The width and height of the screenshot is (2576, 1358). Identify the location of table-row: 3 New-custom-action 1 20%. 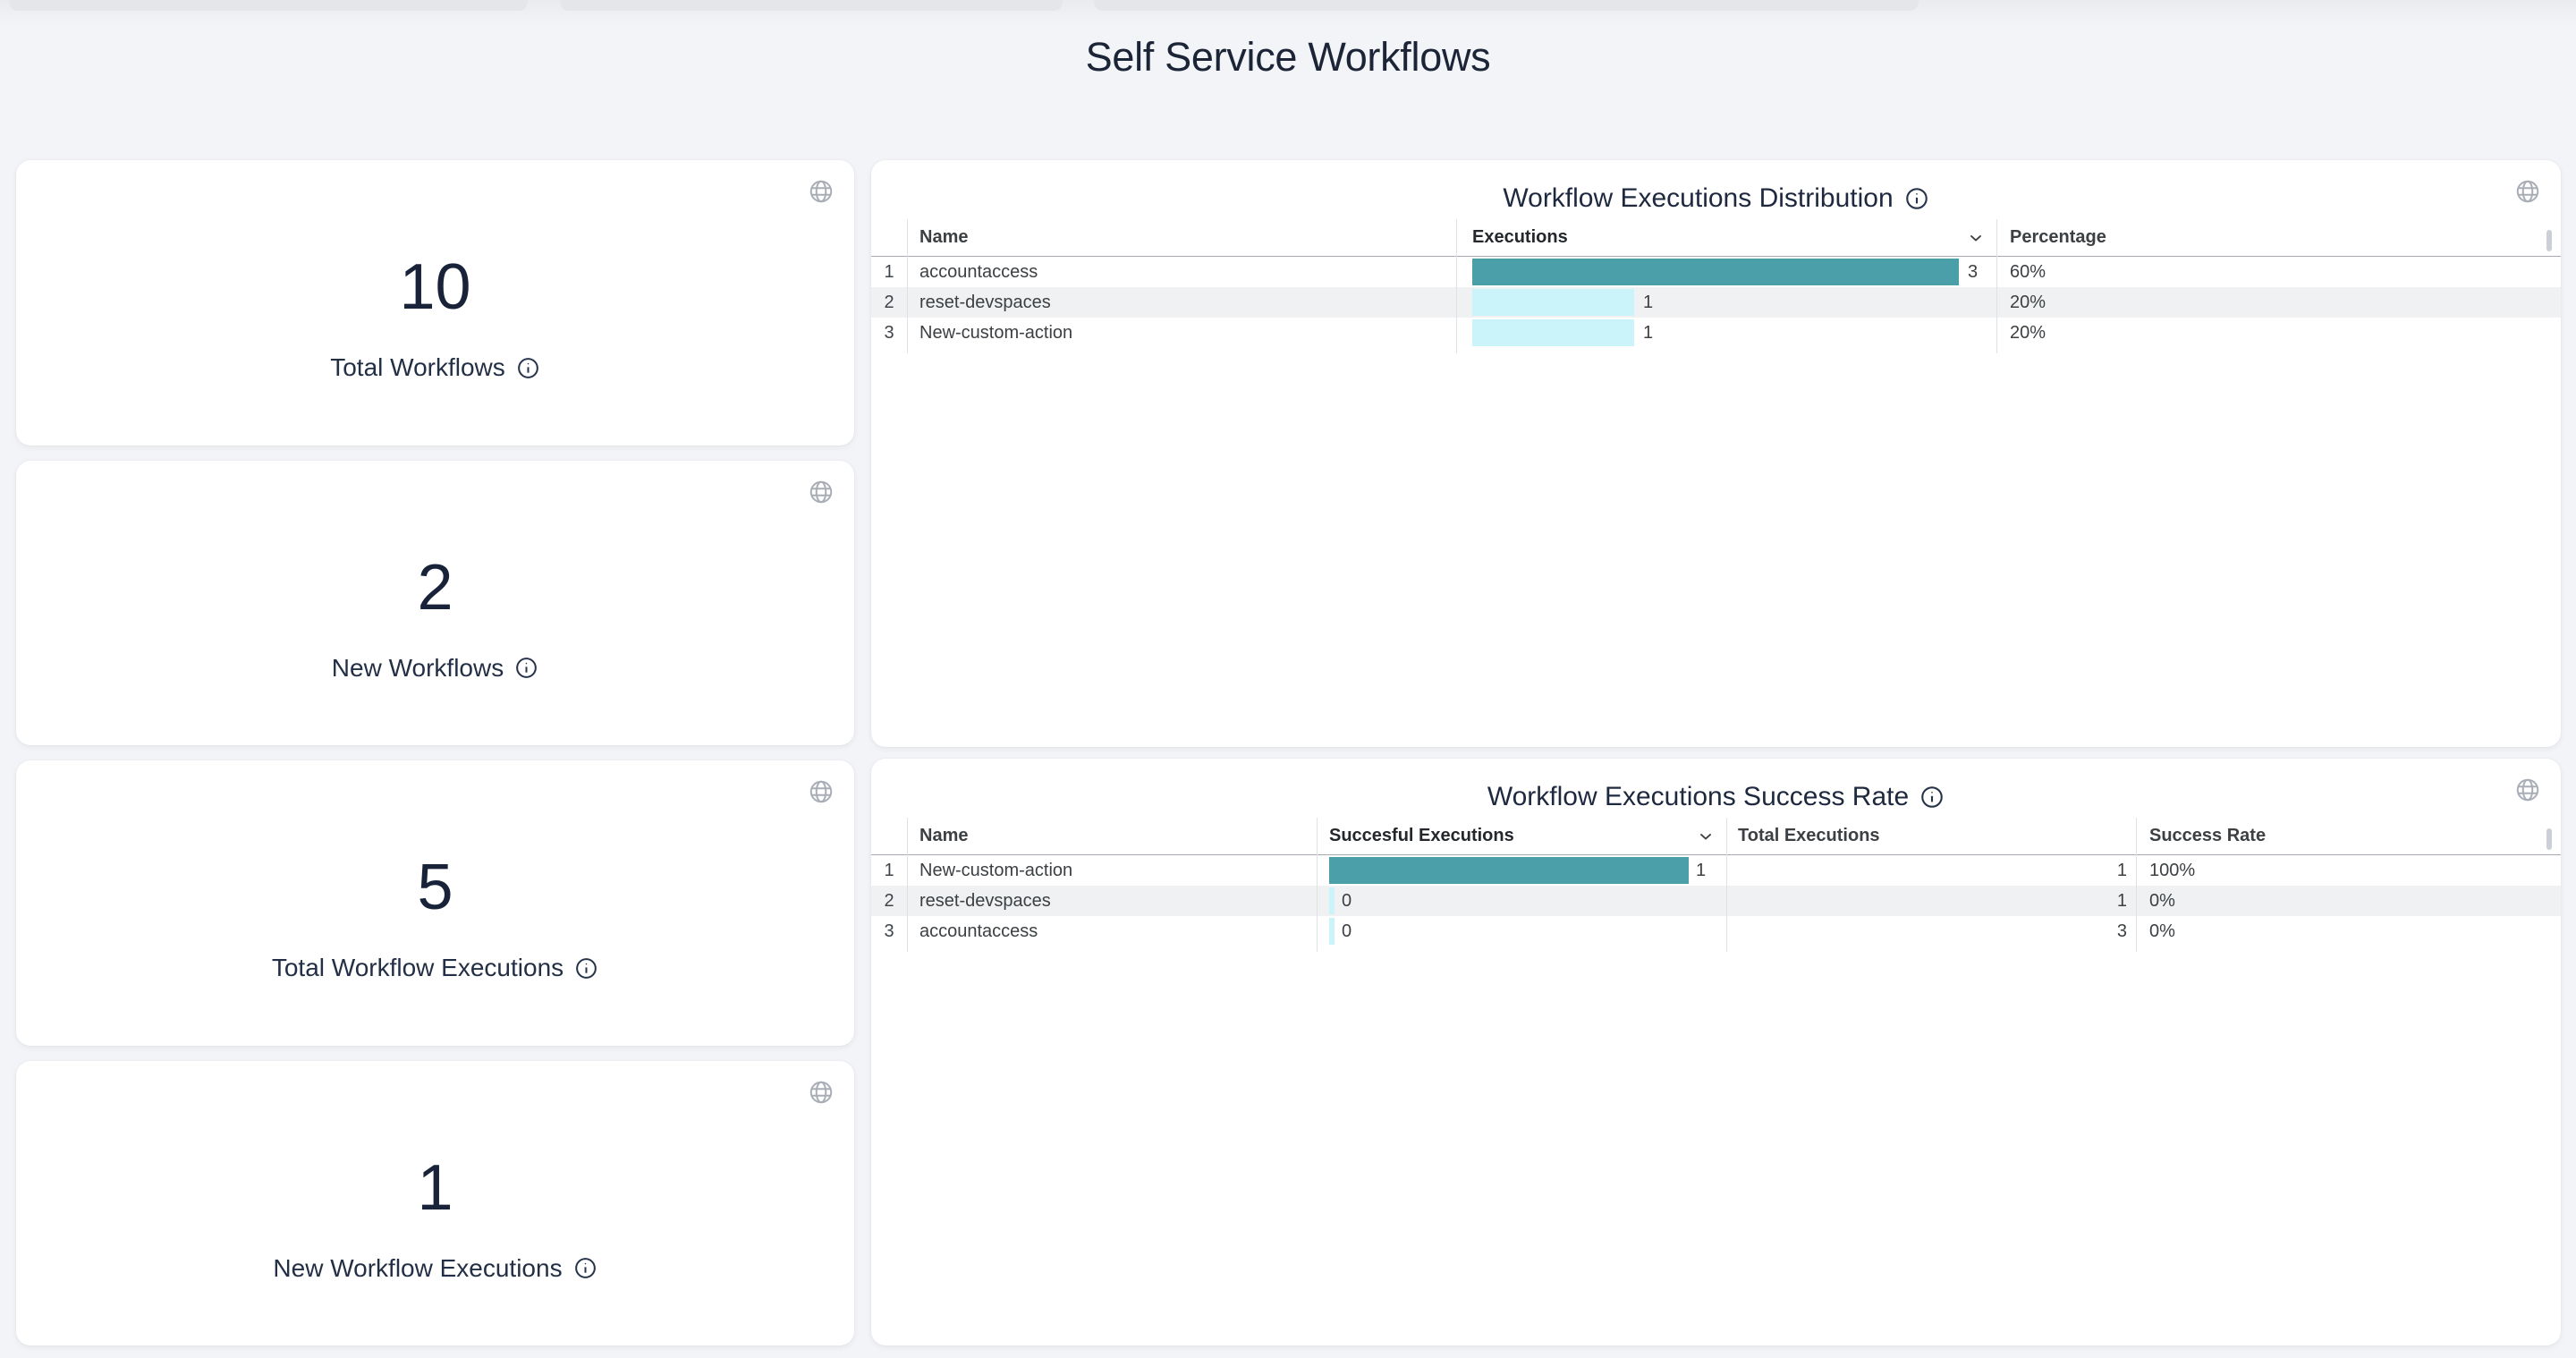
(1716, 333).